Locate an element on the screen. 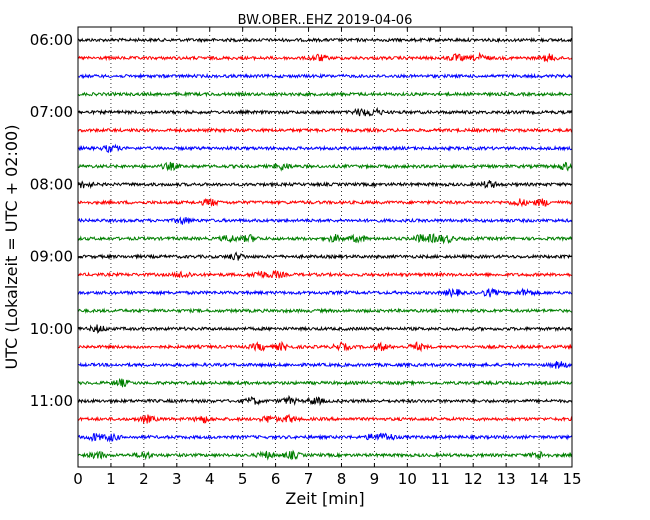 This screenshot has width=650, height=520. x-tick-label: 7 is located at coordinates (309, 479).